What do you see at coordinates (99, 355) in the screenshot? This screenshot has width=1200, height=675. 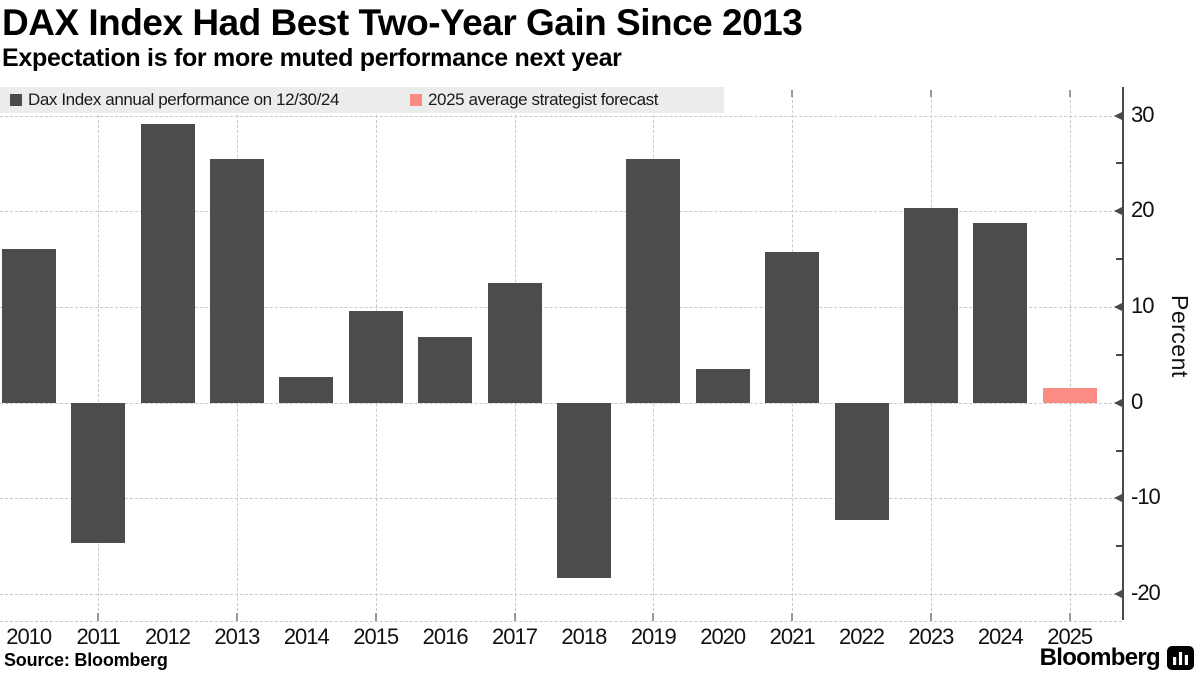 I see `gridline-v-2011` at bounding box center [99, 355].